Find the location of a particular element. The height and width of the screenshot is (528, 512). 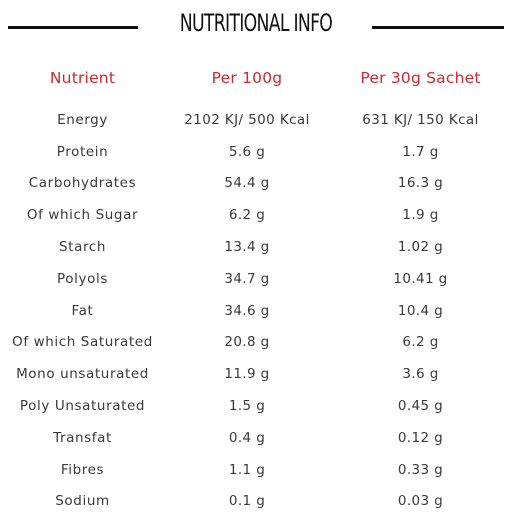

nutrient-name: Of which Sugar is located at coordinates (82, 215).